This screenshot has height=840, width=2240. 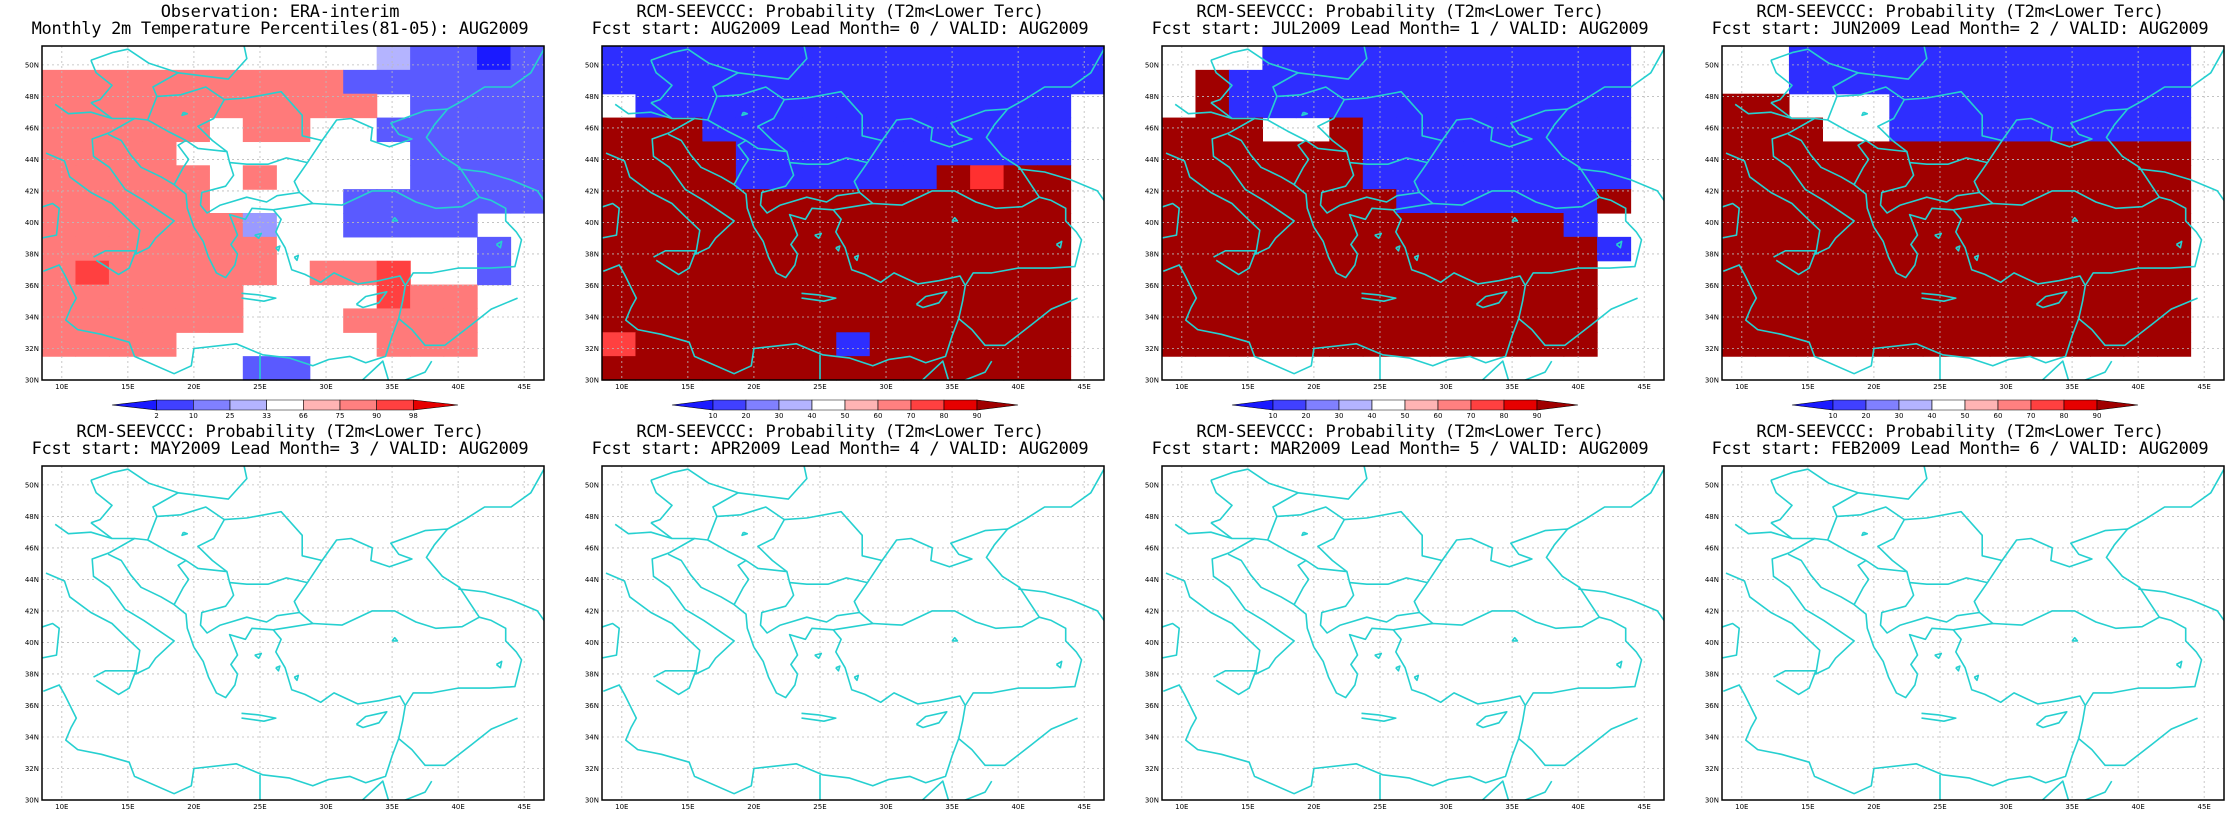 What do you see at coordinates (2097, 416) in the screenshot?
I see `colorbar-label: 90` at bounding box center [2097, 416].